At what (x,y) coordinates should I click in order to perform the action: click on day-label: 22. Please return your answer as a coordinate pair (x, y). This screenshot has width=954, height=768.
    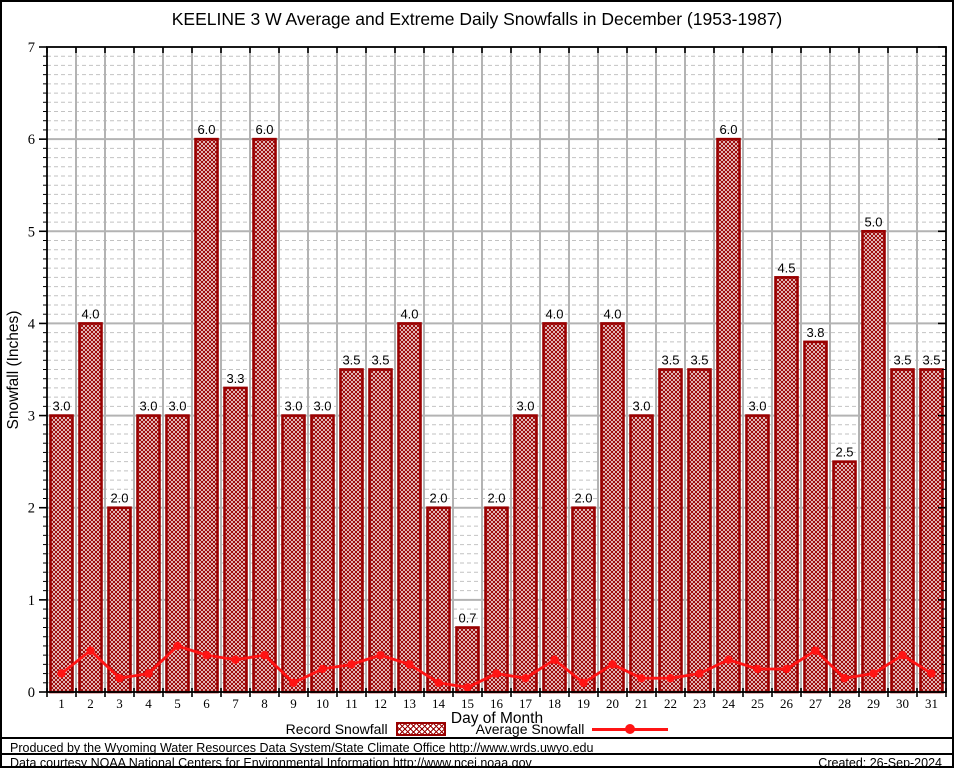
    Looking at the image, I should click on (670, 703).